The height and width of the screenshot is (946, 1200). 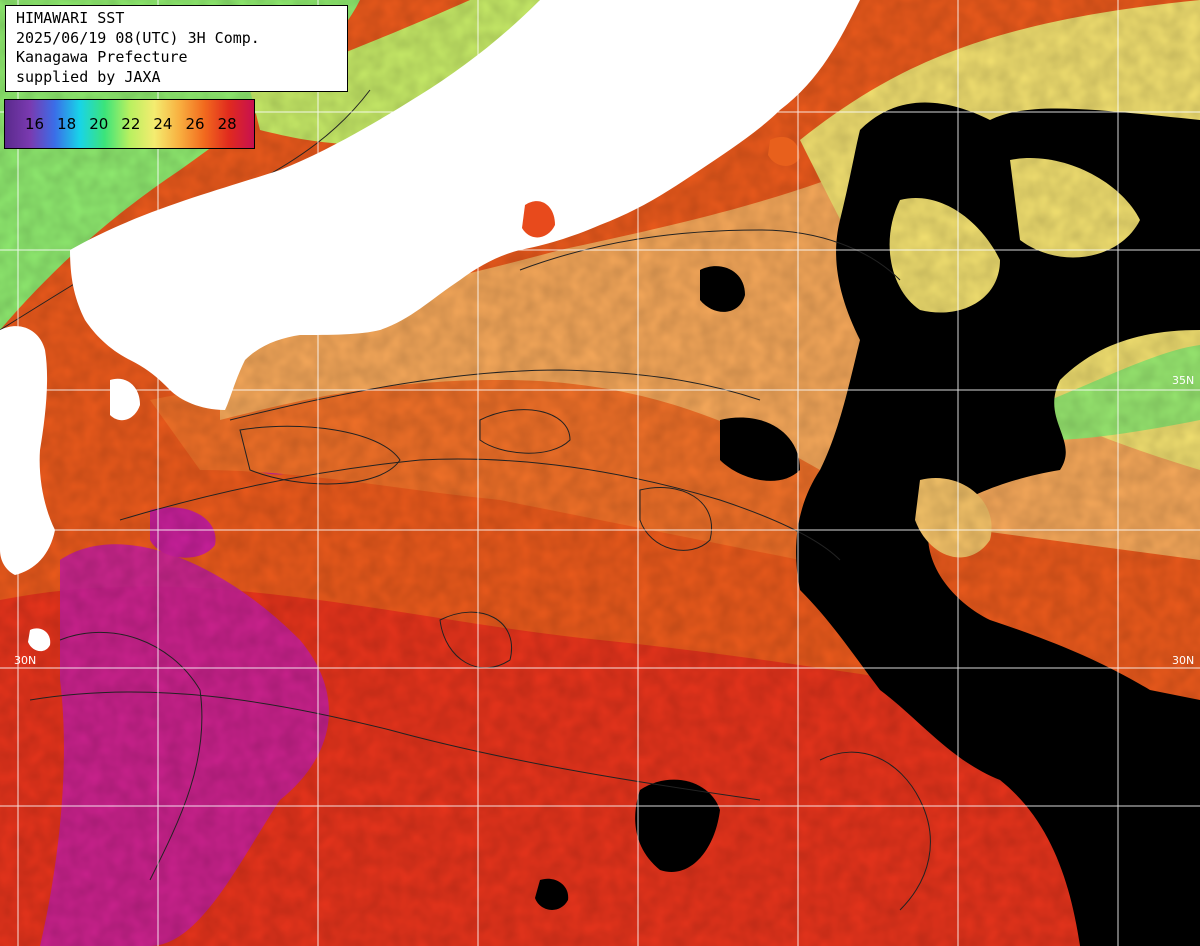 I want to click on temperature-color-legend: 16 18 20 22 24 26 28, so click(x=129, y=124).